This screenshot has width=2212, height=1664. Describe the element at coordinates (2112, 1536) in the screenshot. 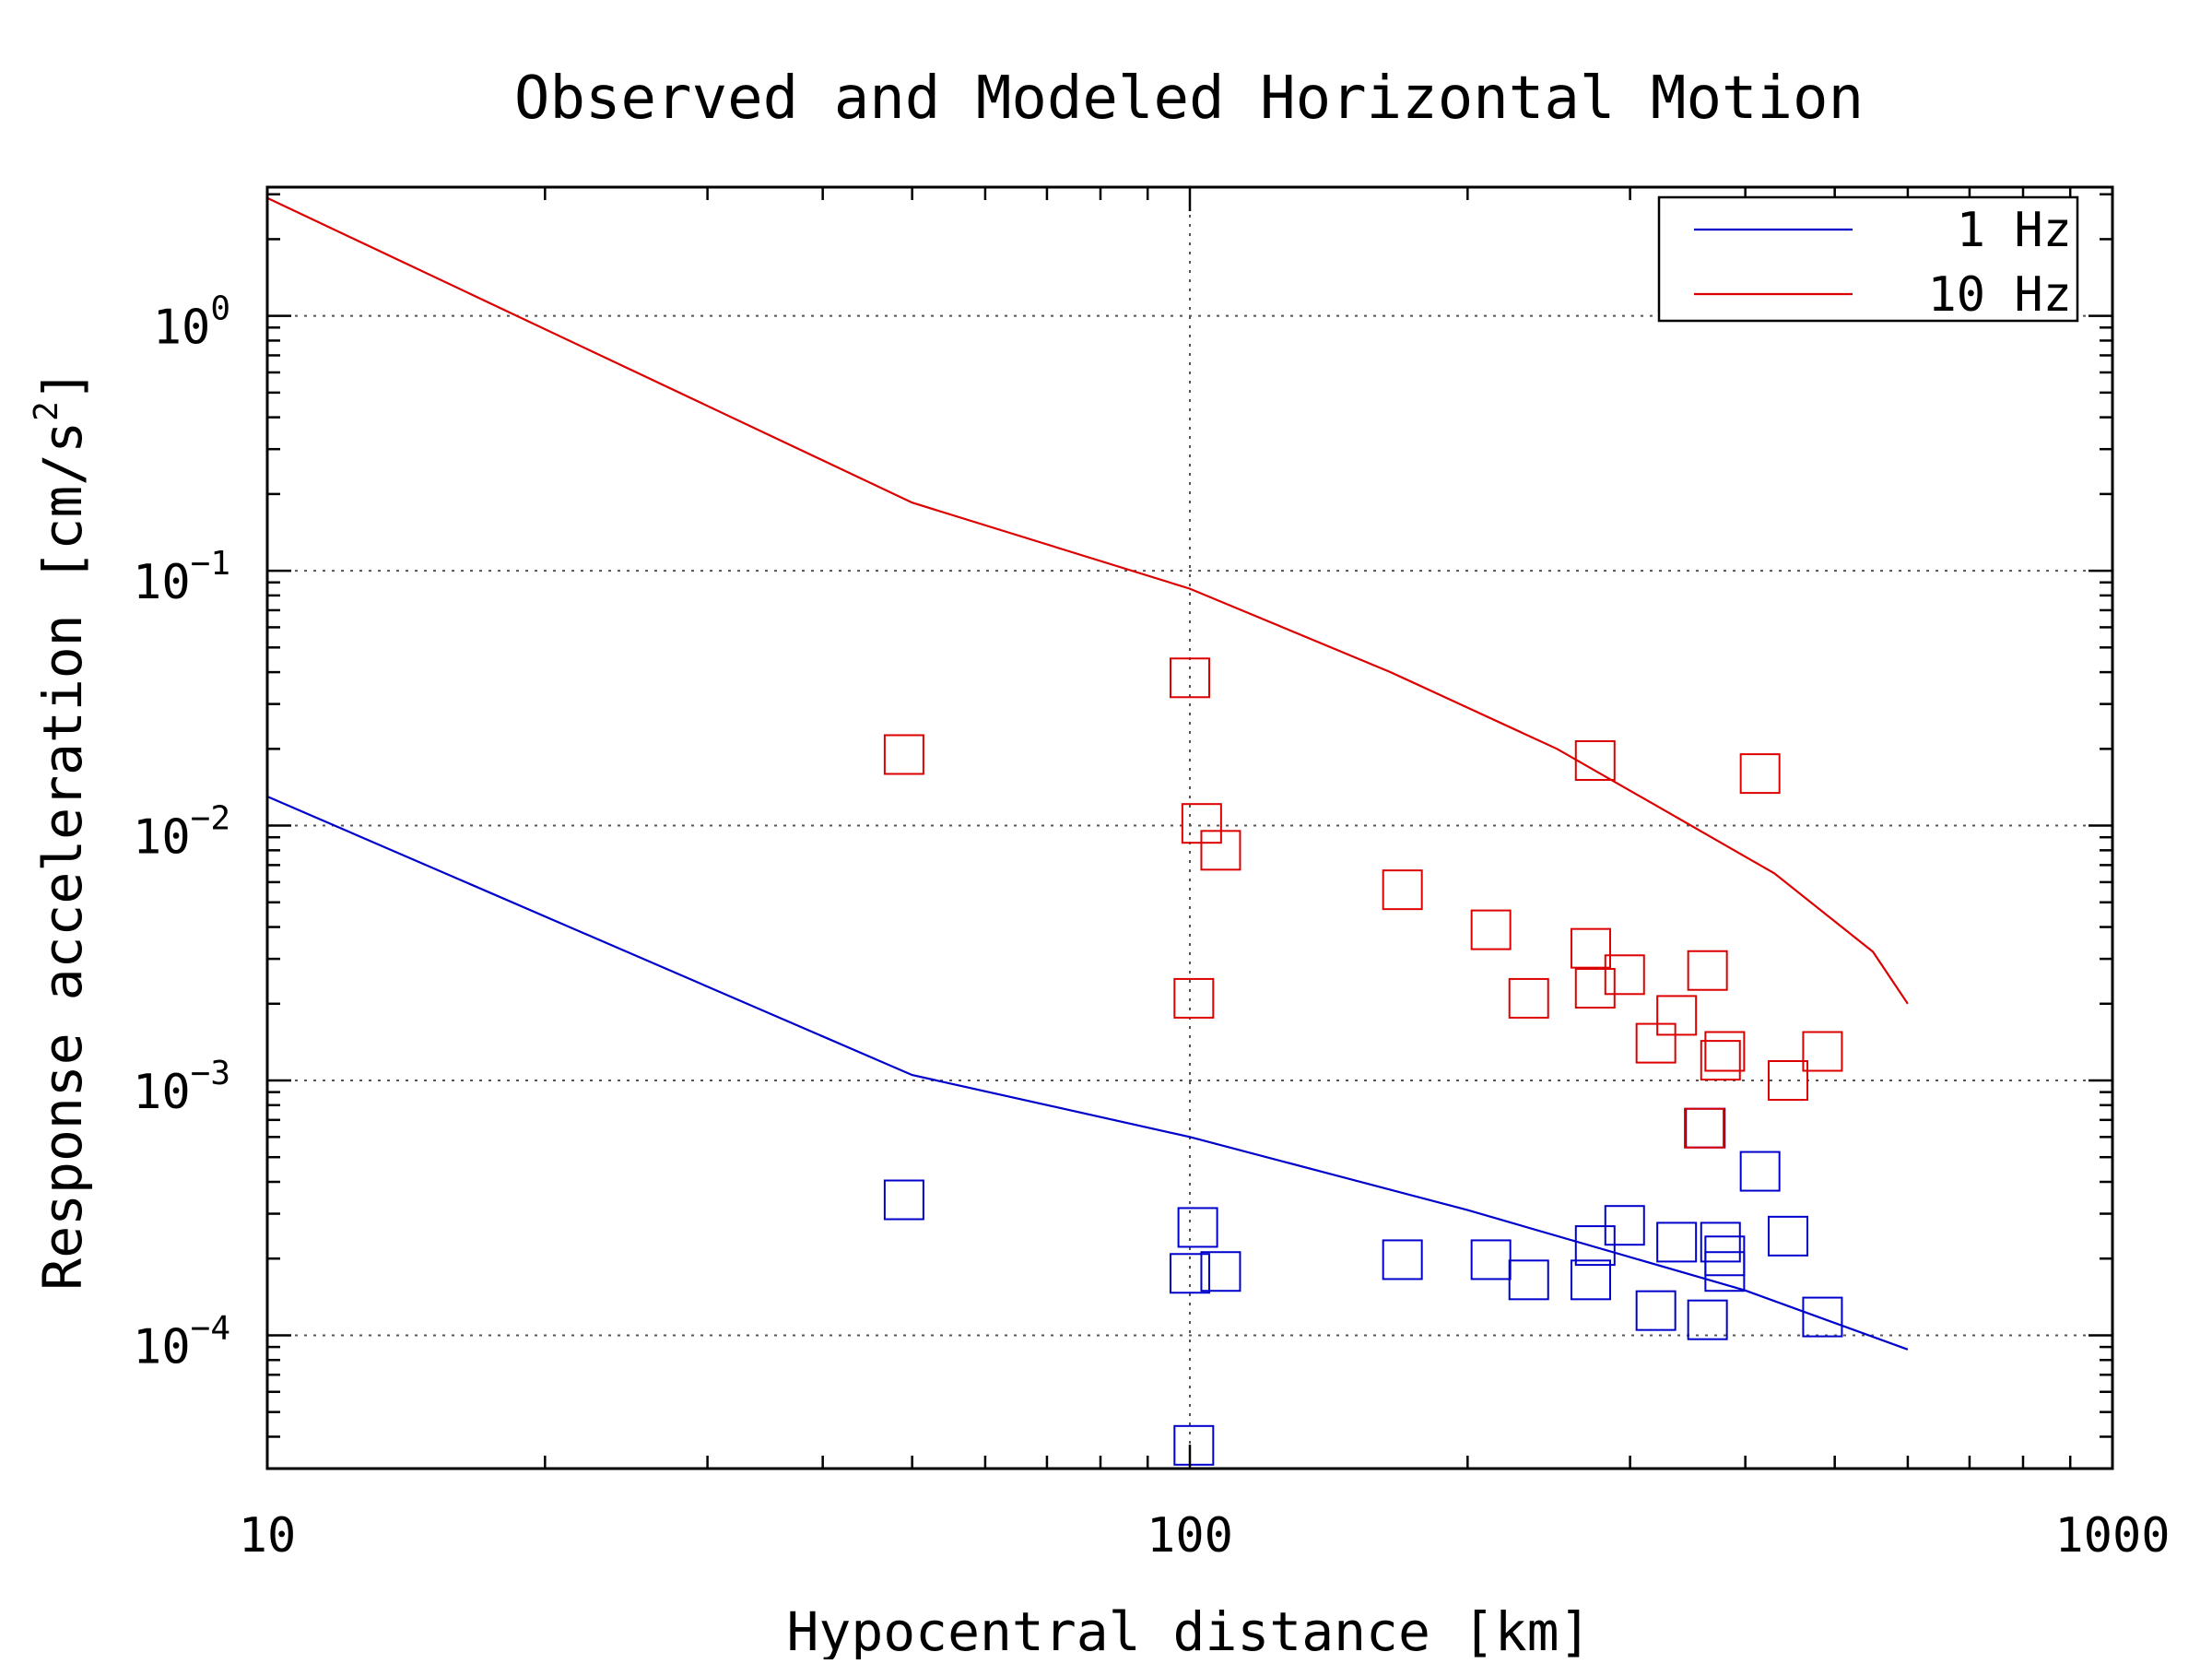

I see `x-tick-label: 1000` at that location.